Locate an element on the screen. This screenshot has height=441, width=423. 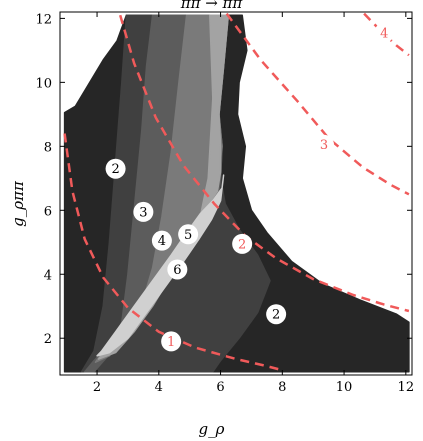
region-label-text: 6 is located at coordinates (177, 270).